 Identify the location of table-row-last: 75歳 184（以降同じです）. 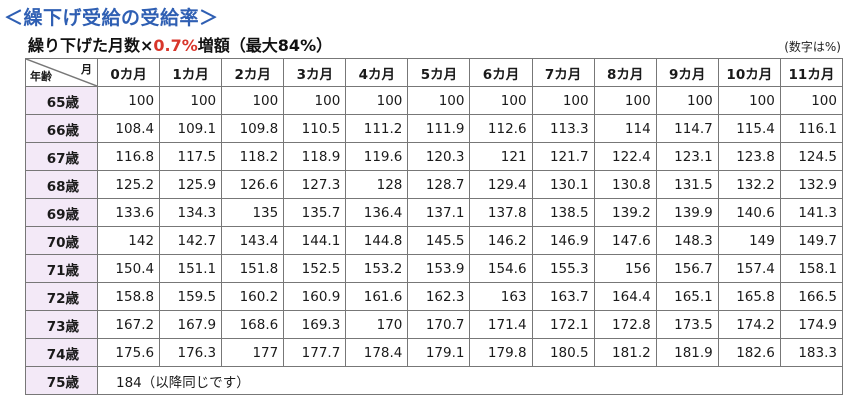
(434, 380).